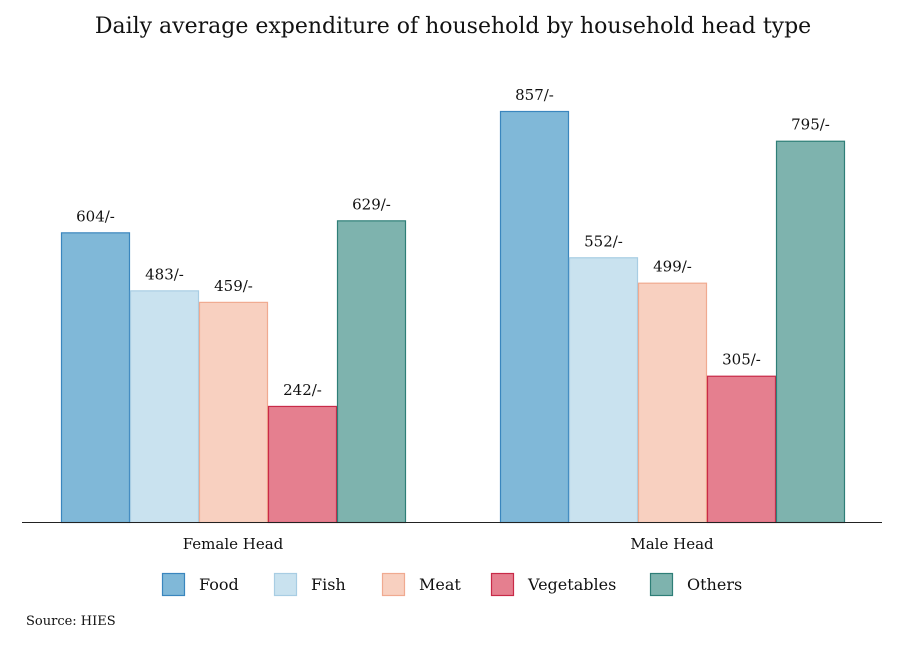  What do you see at coordinates (233, 544) in the screenshot?
I see `category-label-female-head: Female Head` at bounding box center [233, 544].